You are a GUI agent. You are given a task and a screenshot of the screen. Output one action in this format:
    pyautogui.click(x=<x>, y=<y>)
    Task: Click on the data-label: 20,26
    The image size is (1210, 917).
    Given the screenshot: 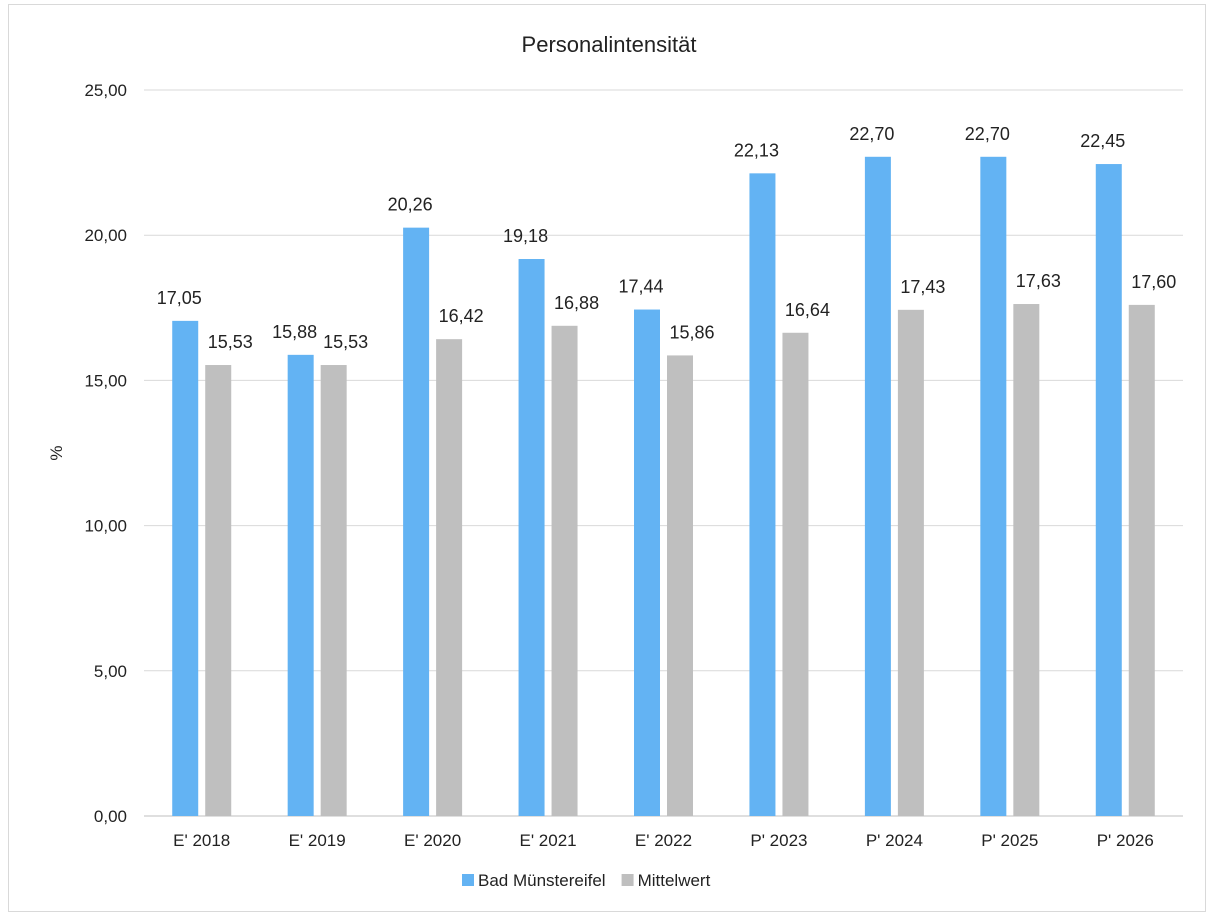 What is the action you would take?
    pyautogui.click(x=410, y=205)
    